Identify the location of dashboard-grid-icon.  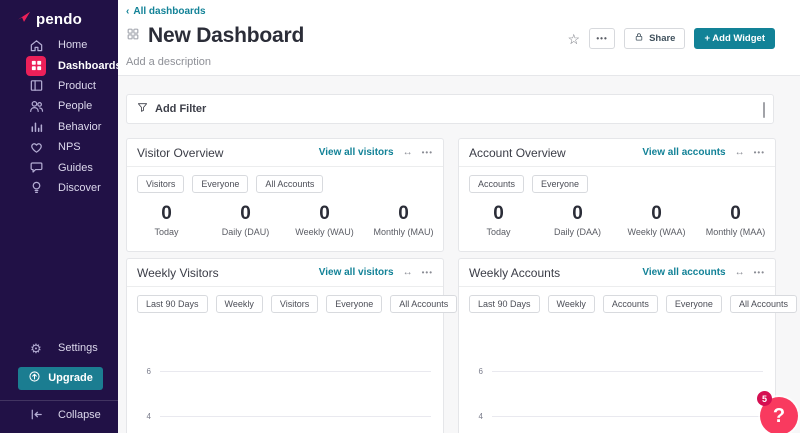
(133, 36).